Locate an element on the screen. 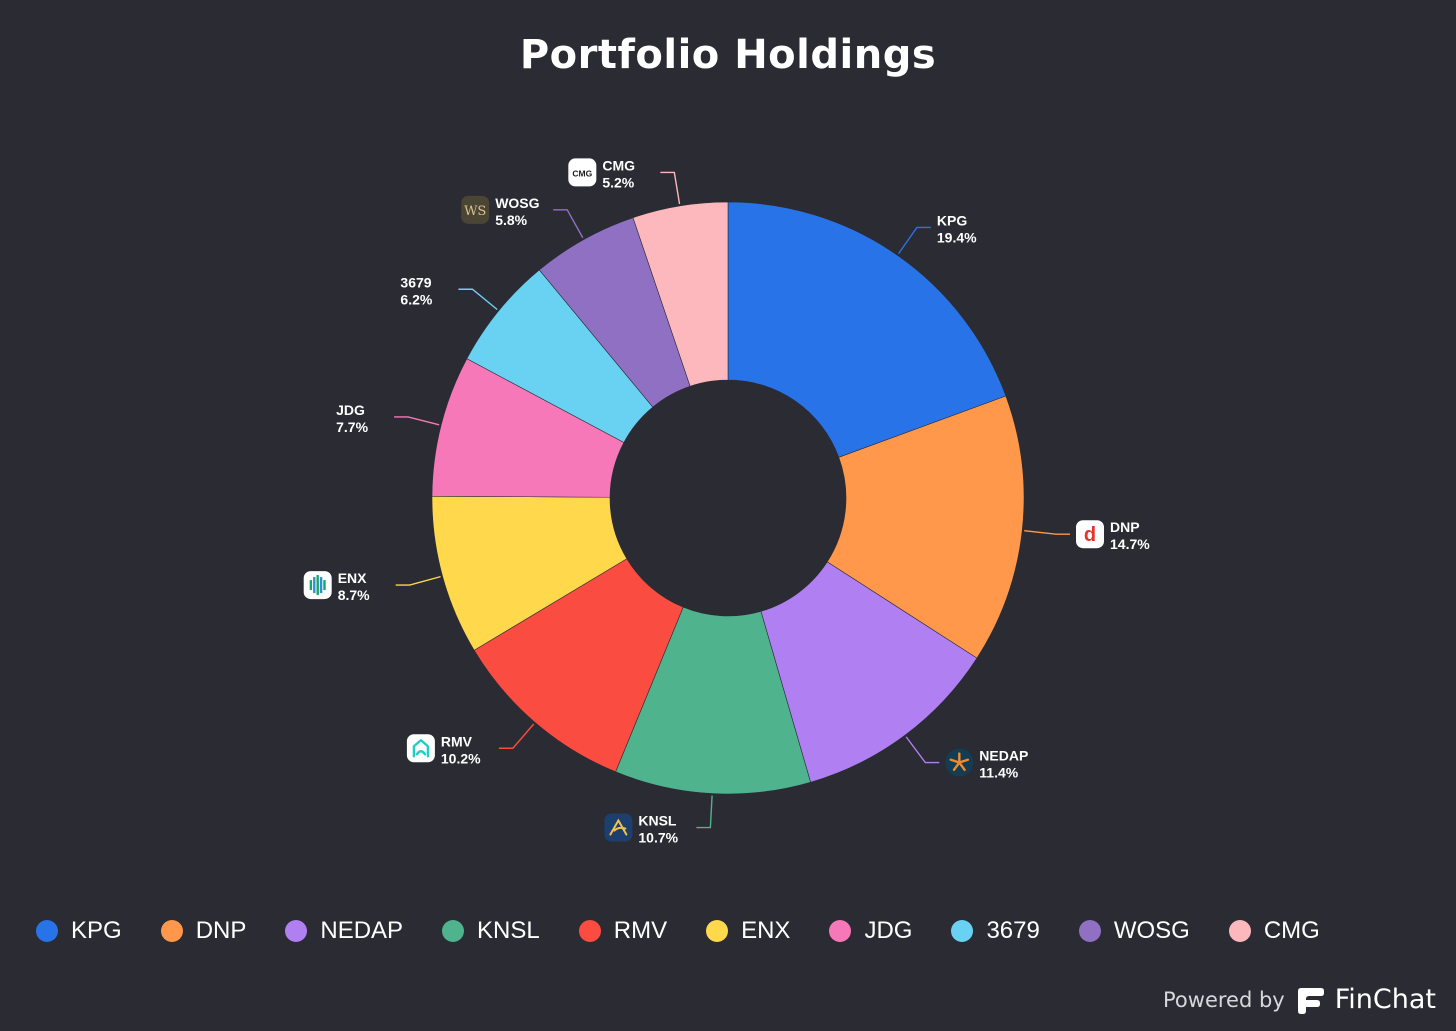  legend-item-jdg: JDG is located at coordinates (870, 931).